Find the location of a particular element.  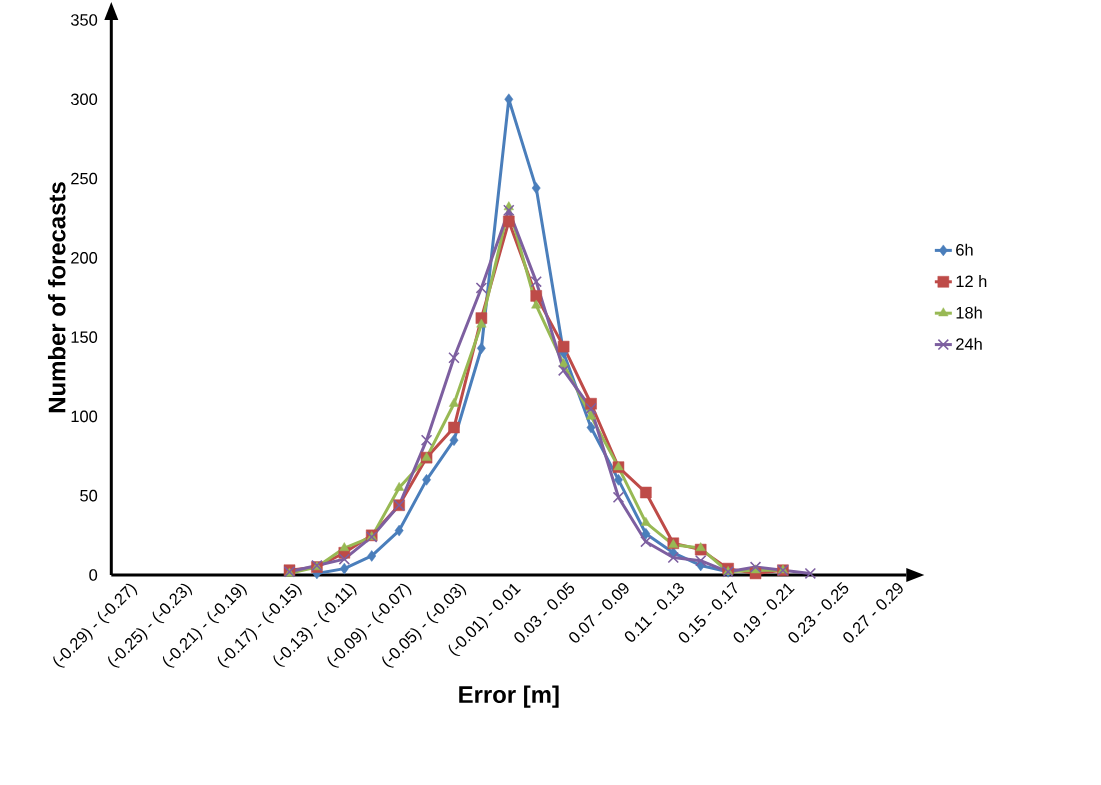

y-tick-label: 200 is located at coordinates (84, 258).